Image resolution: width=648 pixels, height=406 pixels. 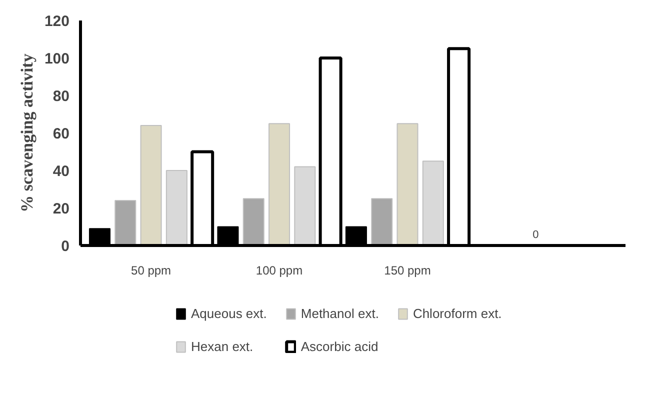 I want to click on x-tick-label: 50 ppm, so click(x=151, y=271).